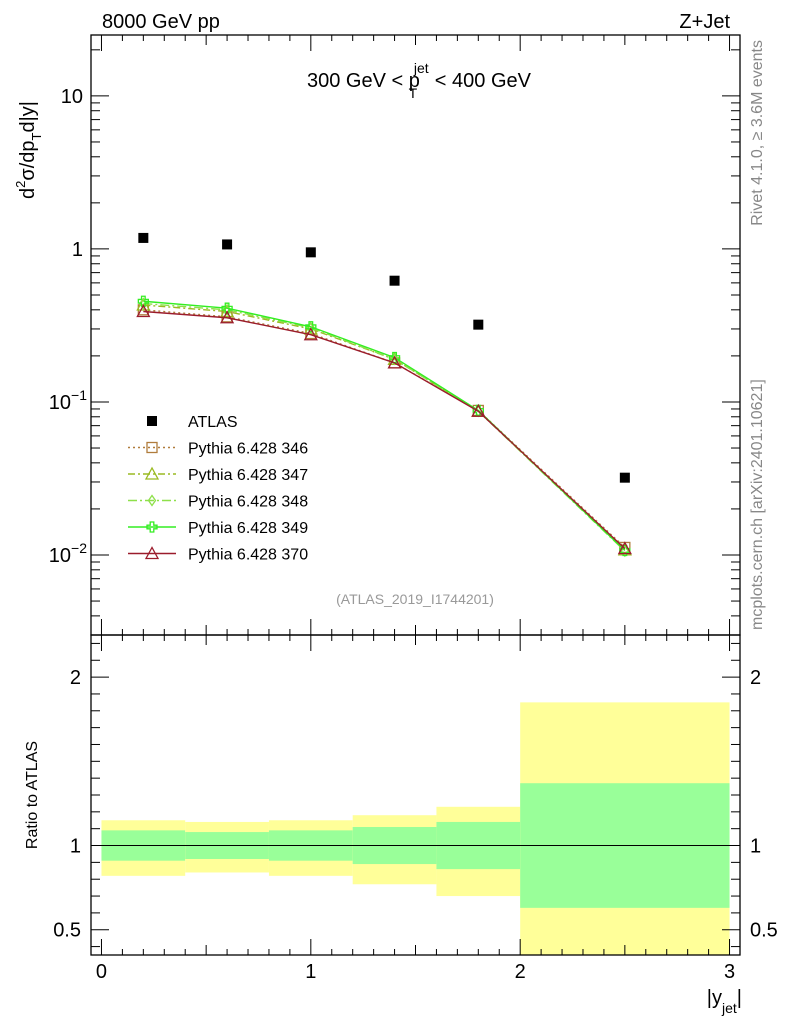 This screenshot has height=1024, width=786. I want to click on legend-item-pythia-6-428-347: Pythia 6.428 347, so click(218, 475).